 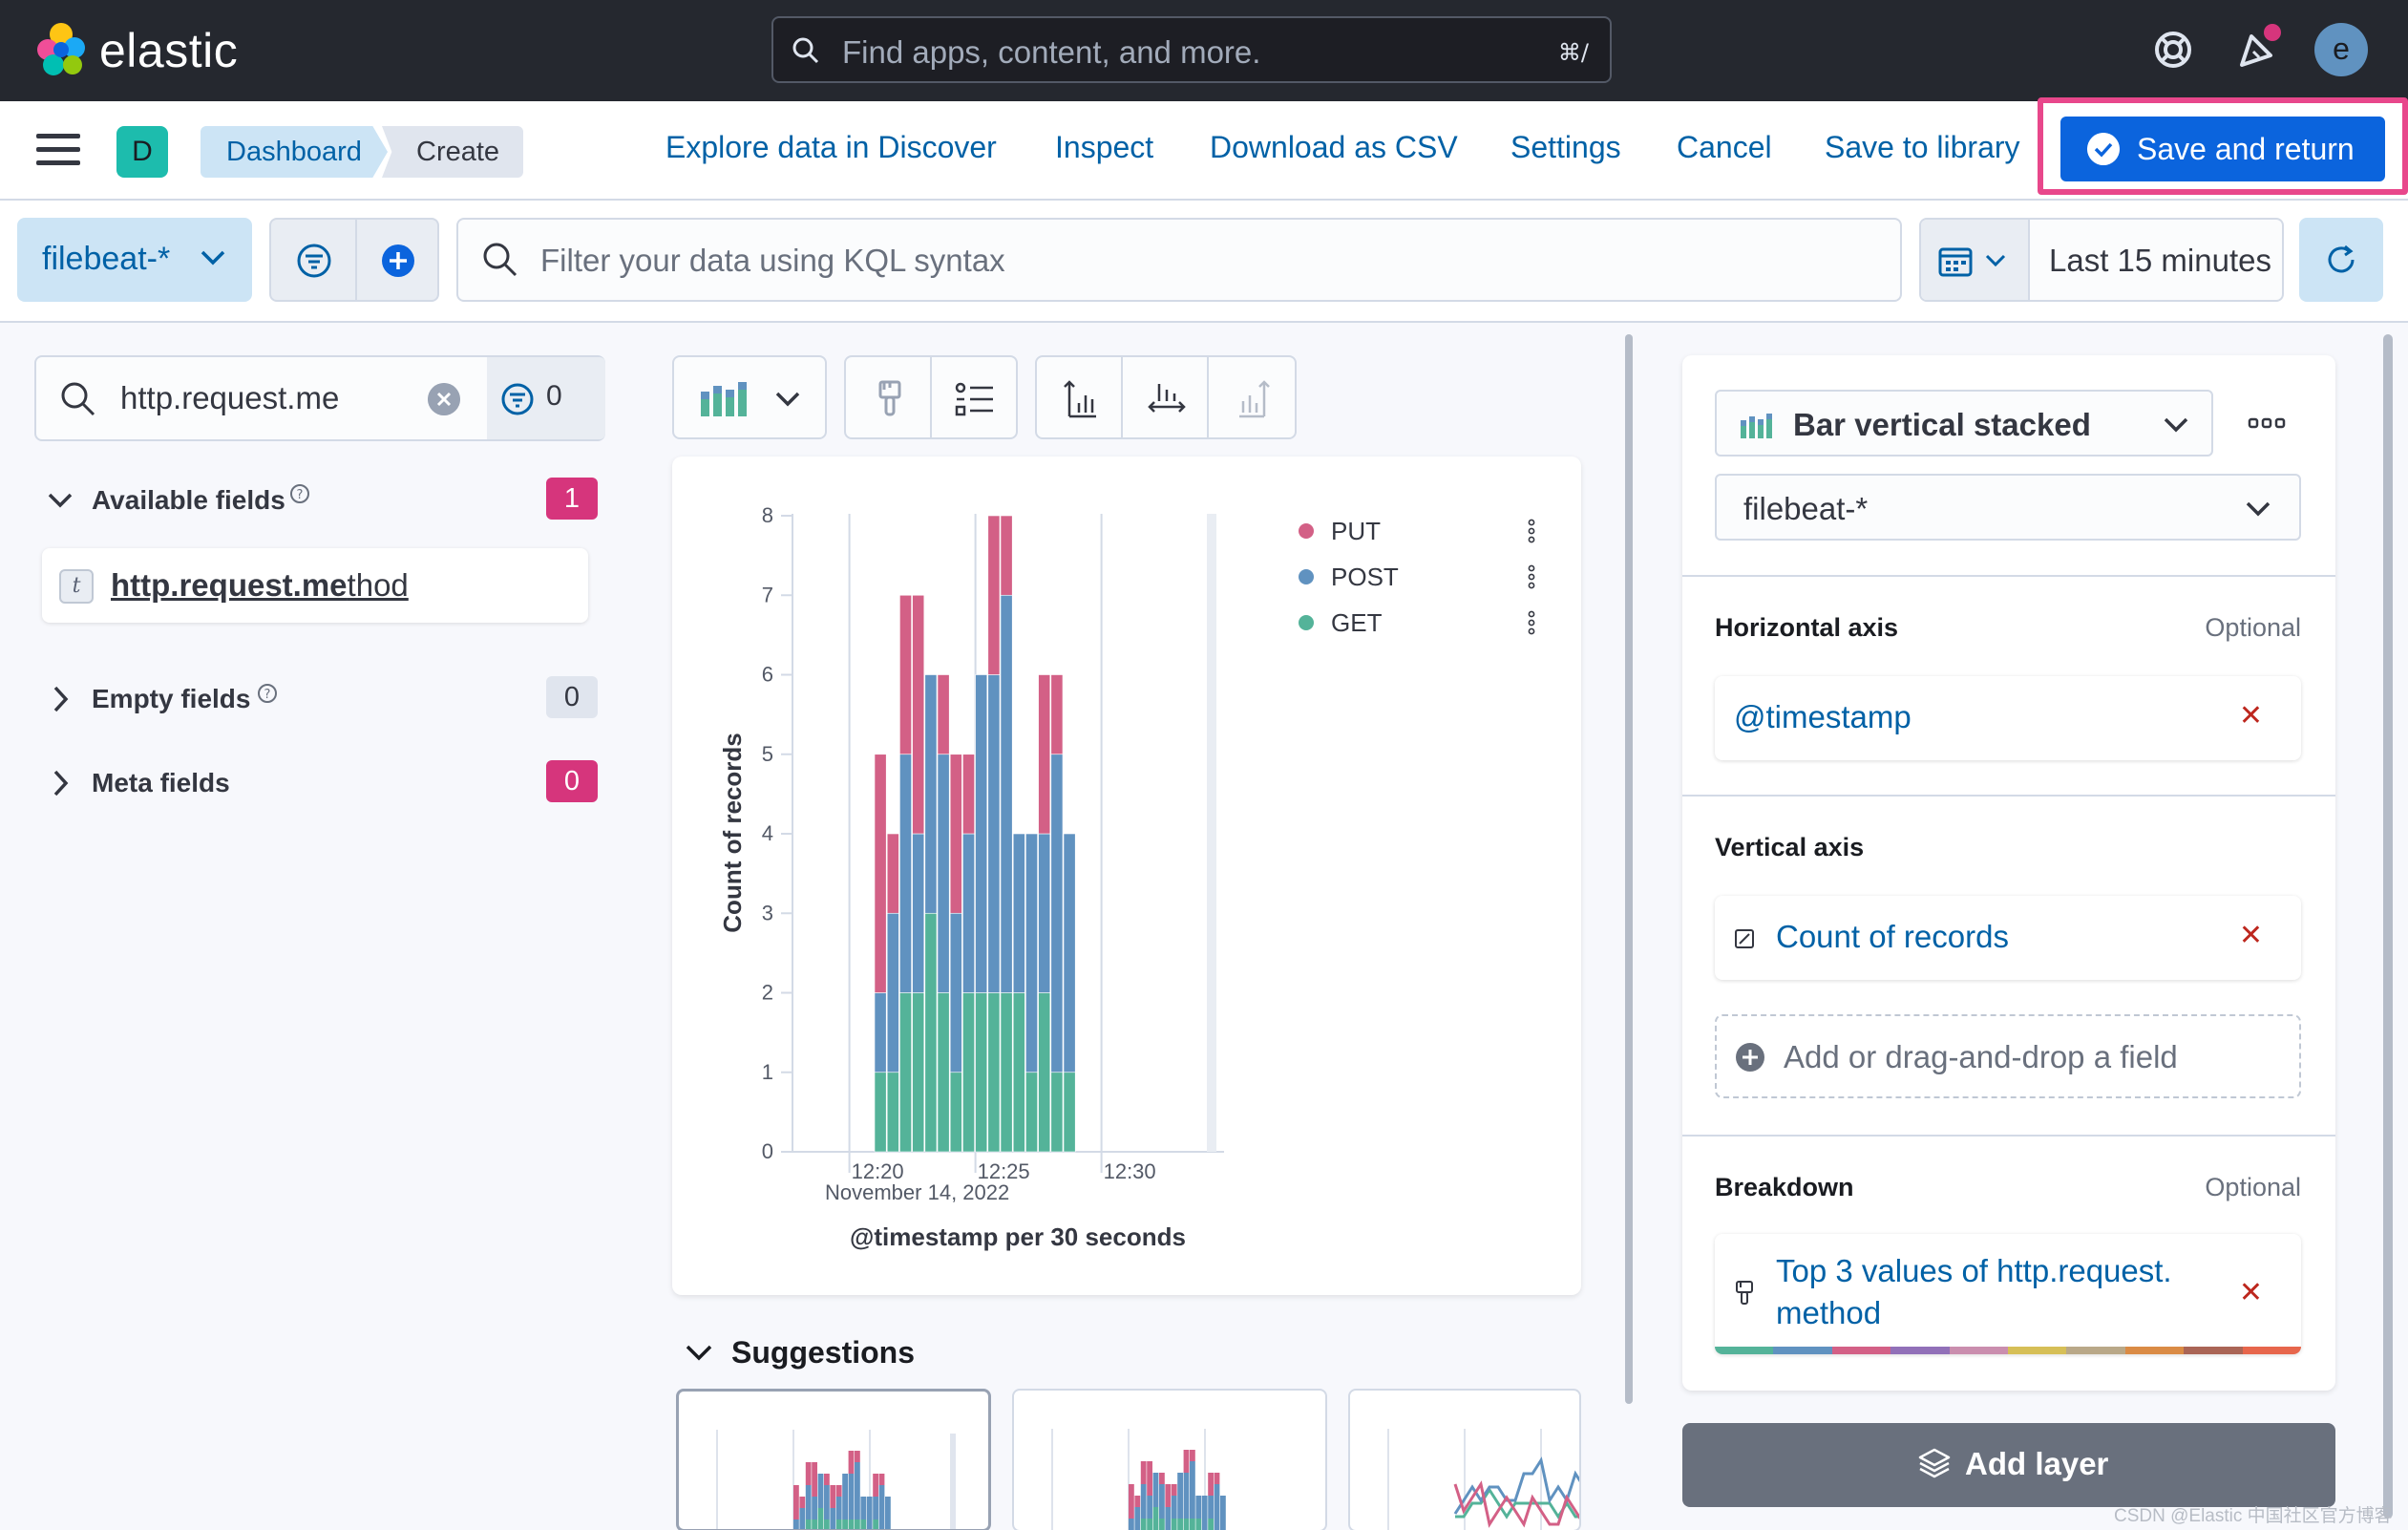 I want to click on suggestion-card-bar-stacked, so click(x=833, y=1459).